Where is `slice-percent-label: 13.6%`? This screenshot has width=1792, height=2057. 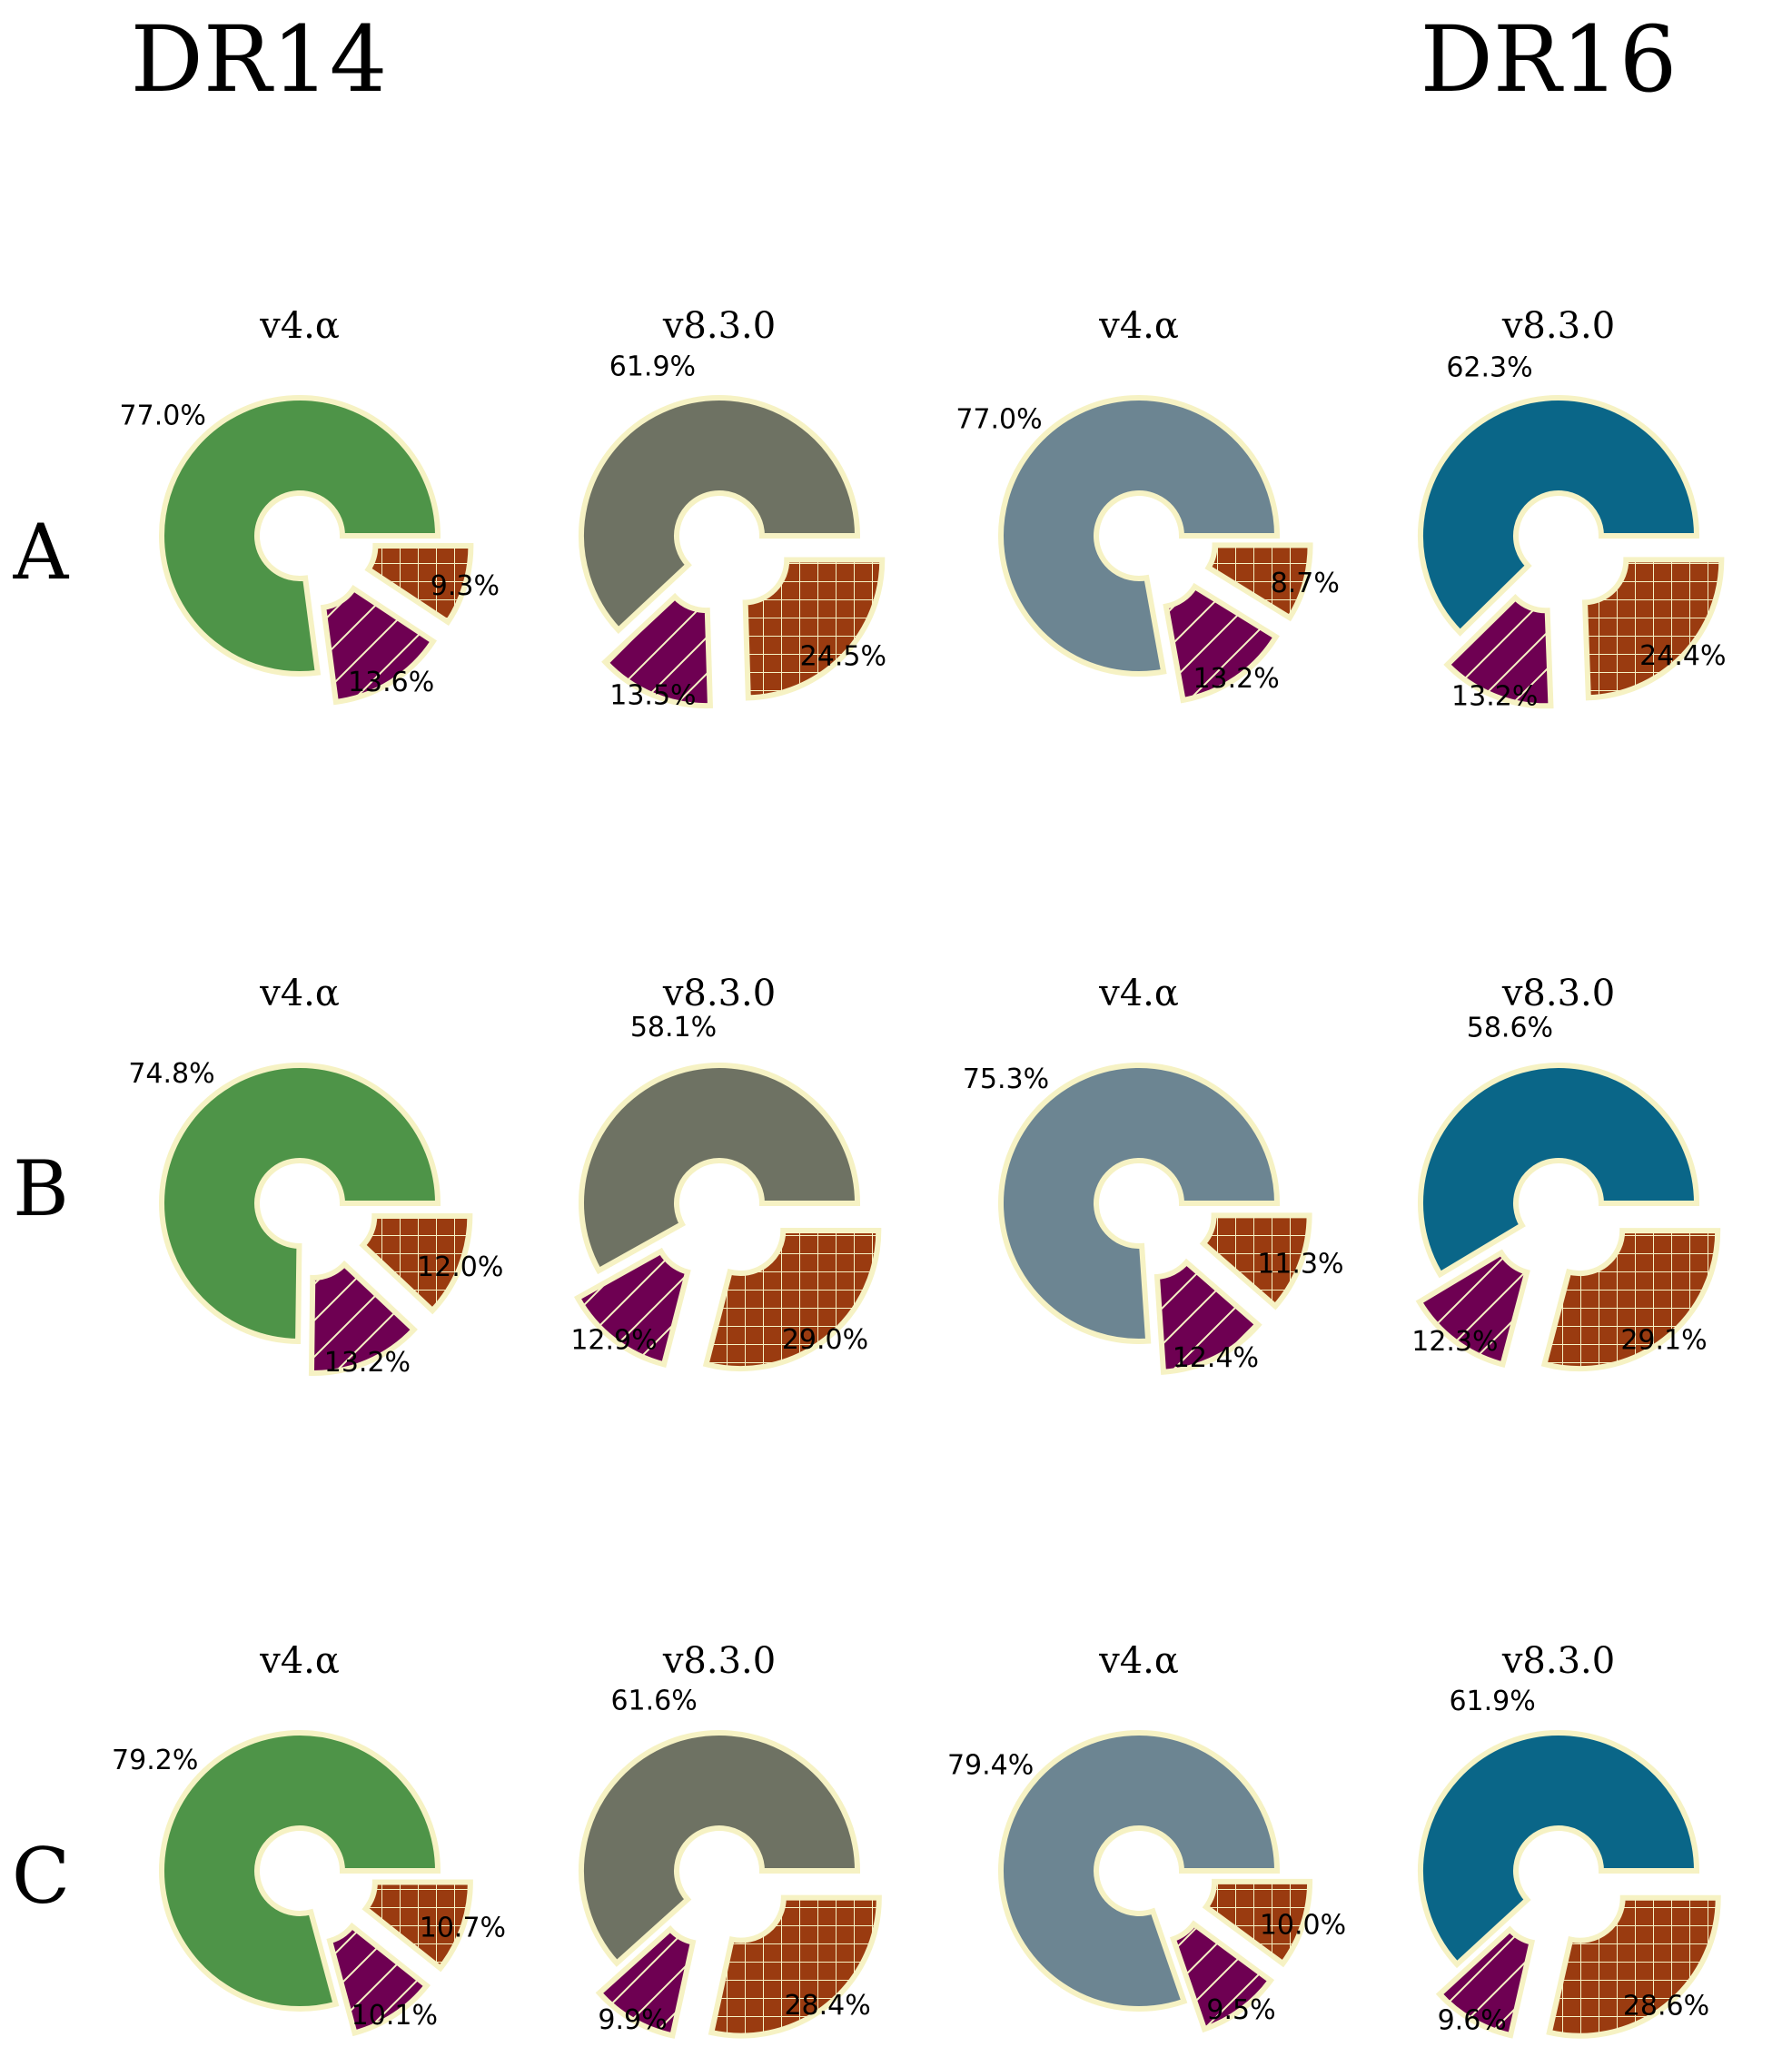
slice-percent-label: 13.6% is located at coordinates (391, 683).